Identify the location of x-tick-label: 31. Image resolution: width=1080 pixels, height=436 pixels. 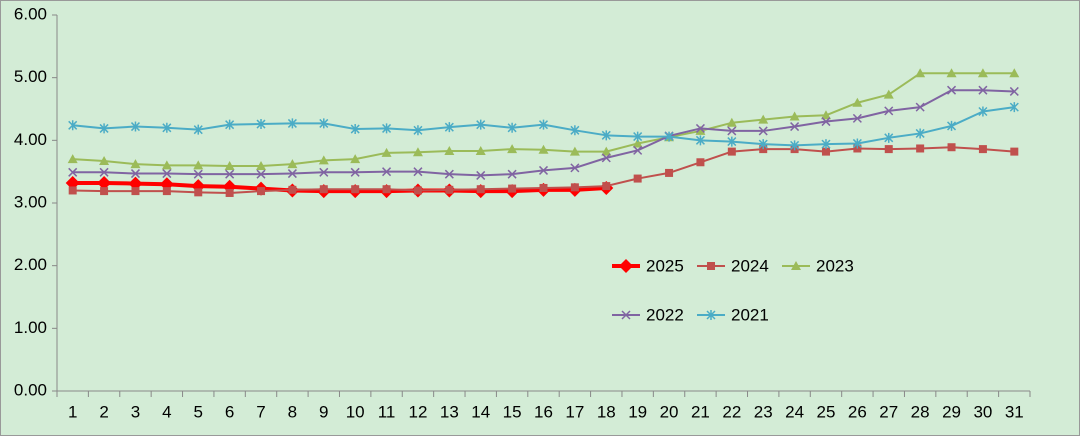
(1014, 411).